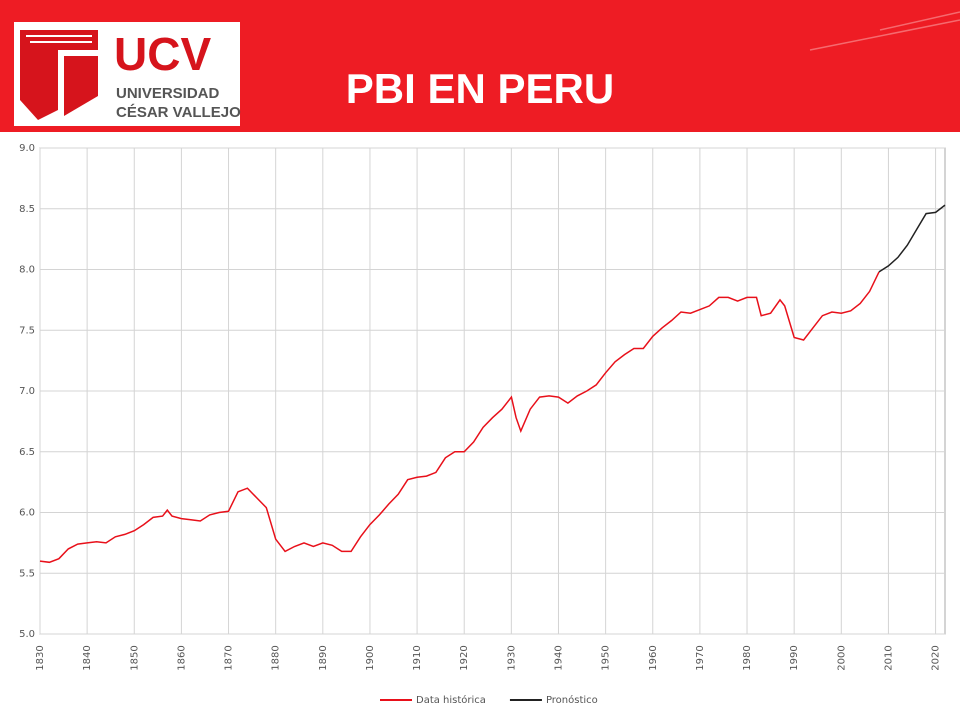  Describe the element at coordinates (27, 270) in the screenshot. I see `y-tick-label: 8.0` at that location.